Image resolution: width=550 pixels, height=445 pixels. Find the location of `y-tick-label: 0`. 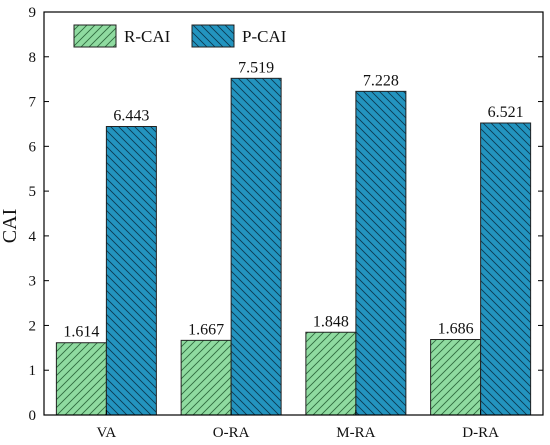

y-tick-label: 0 is located at coordinates (33, 416).